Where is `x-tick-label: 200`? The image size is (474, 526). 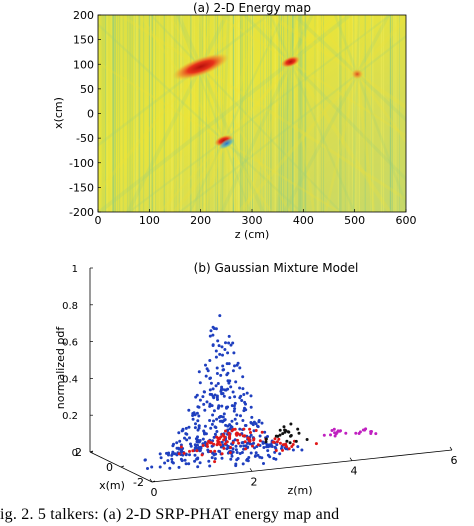
x-tick-label: 200 is located at coordinates (200, 220).